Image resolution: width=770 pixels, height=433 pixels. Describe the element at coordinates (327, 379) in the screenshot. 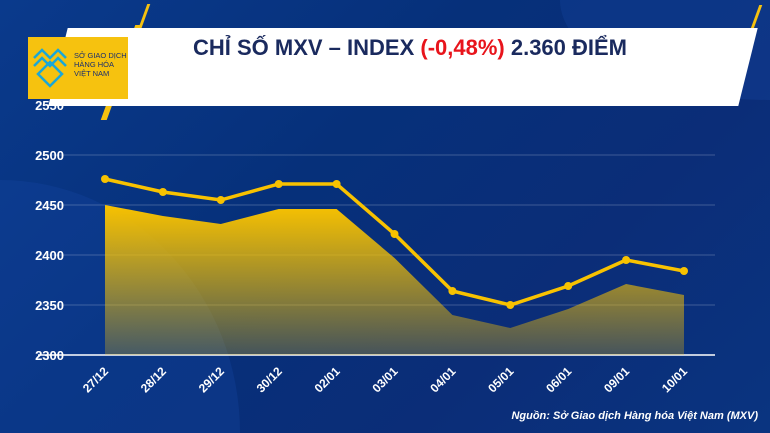

I see `x-tick-label: 02/01` at that location.